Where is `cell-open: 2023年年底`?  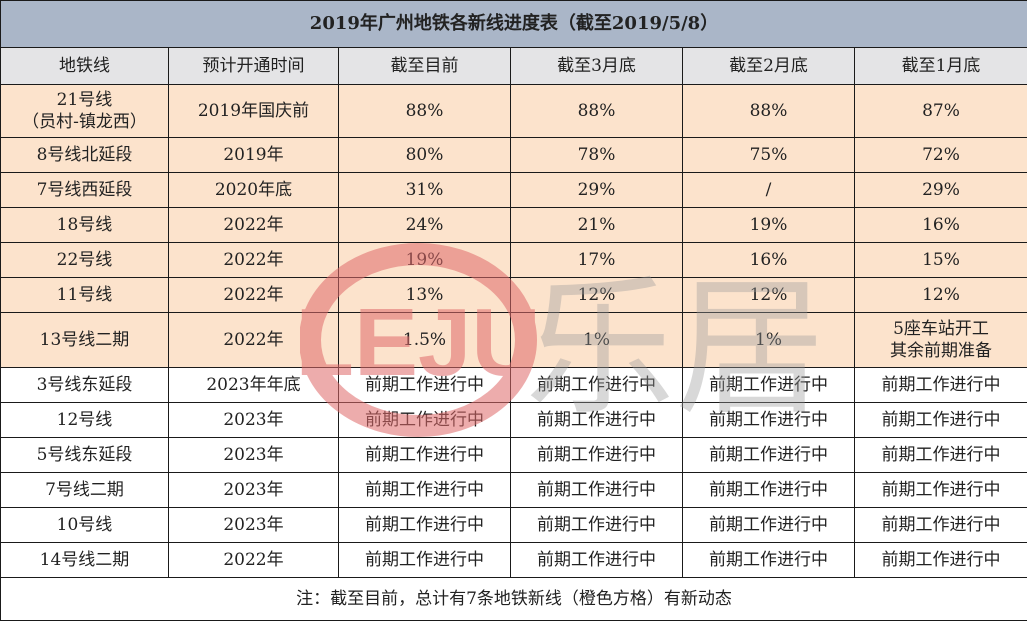 cell-open: 2023年年底 is located at coordinates (253, 385).